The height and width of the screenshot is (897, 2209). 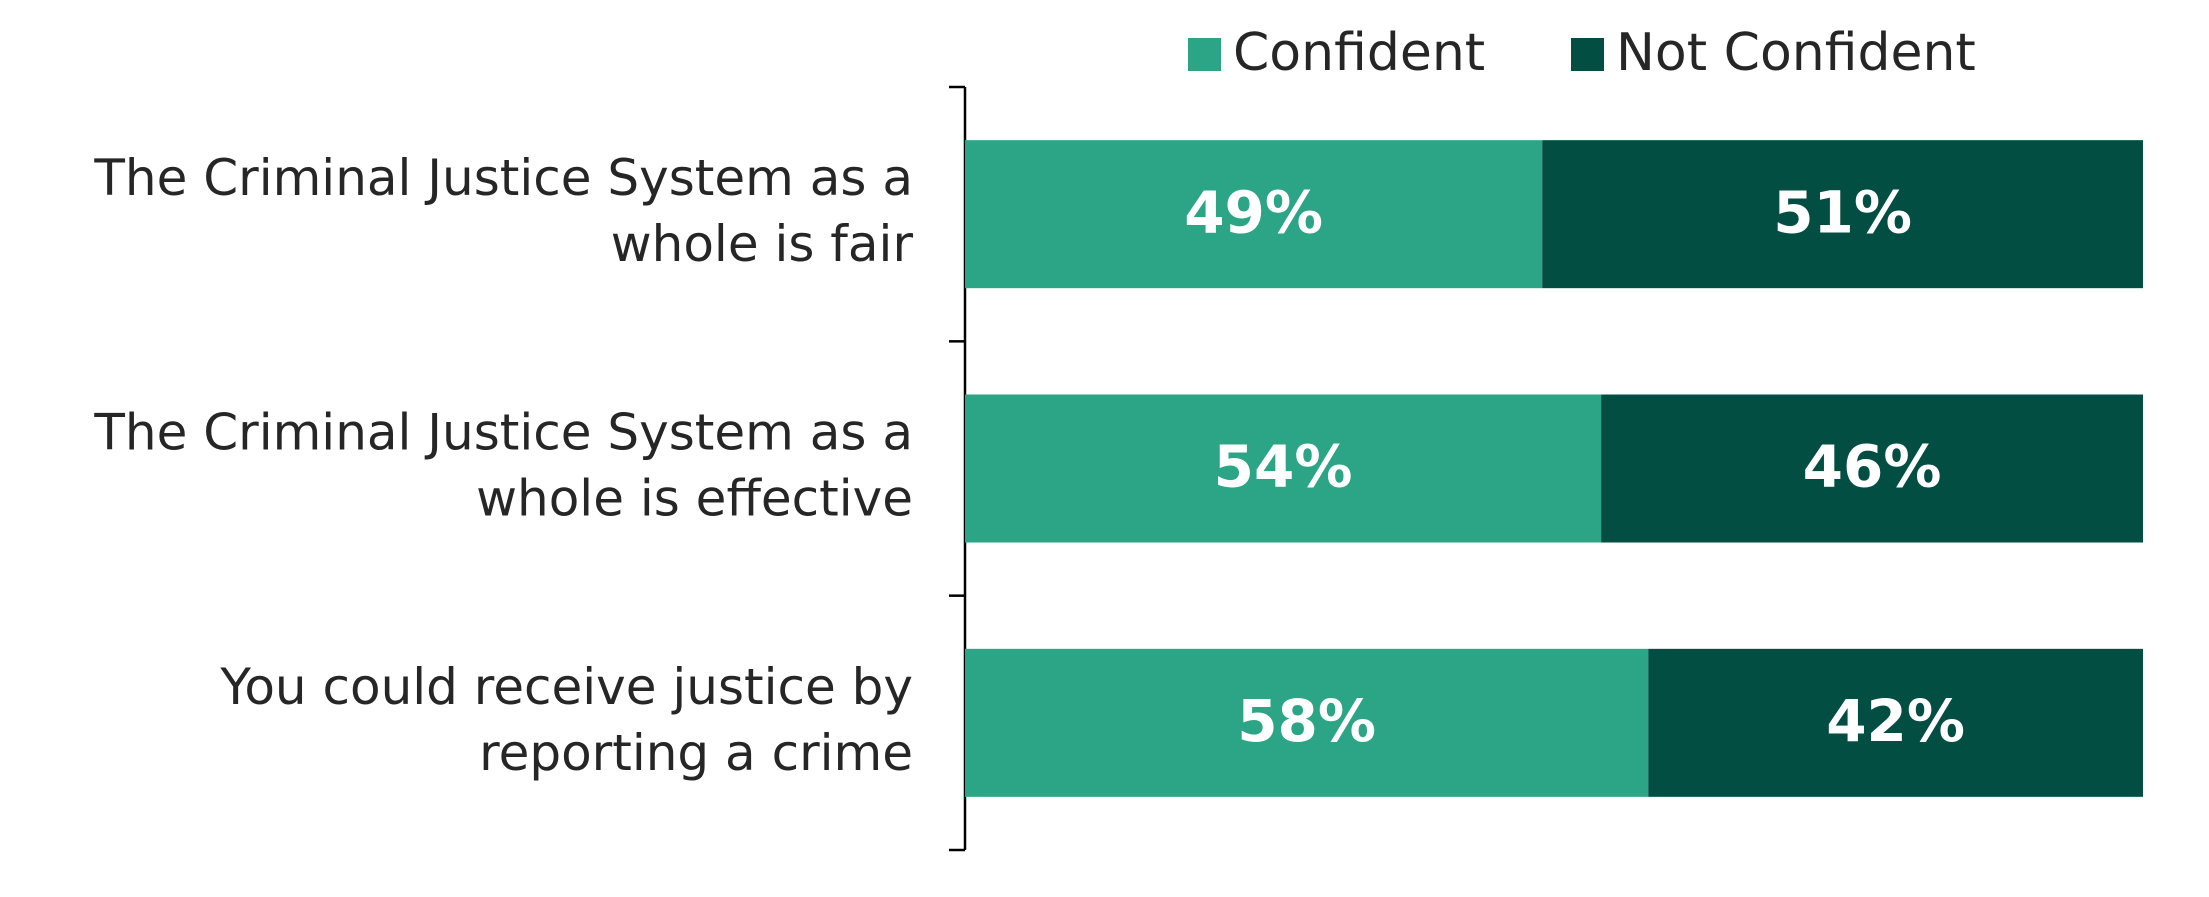 I want to click on value-label: 58%, so click(x=1306, y=721).